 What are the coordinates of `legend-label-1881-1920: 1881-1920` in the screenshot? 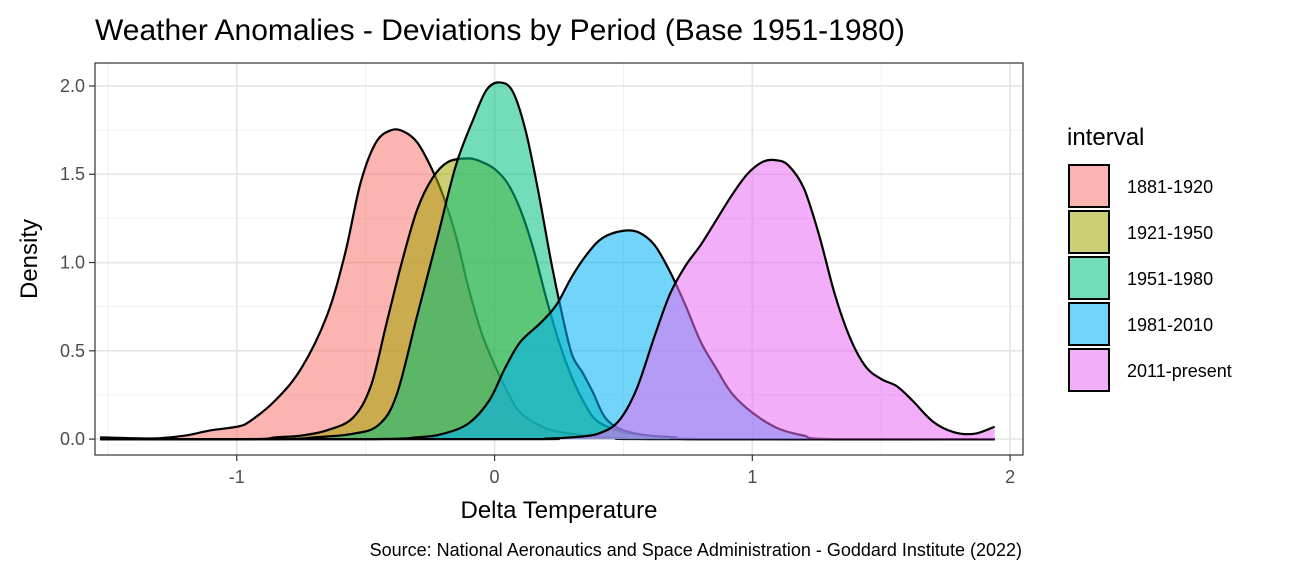 It's located at (1170, 187).